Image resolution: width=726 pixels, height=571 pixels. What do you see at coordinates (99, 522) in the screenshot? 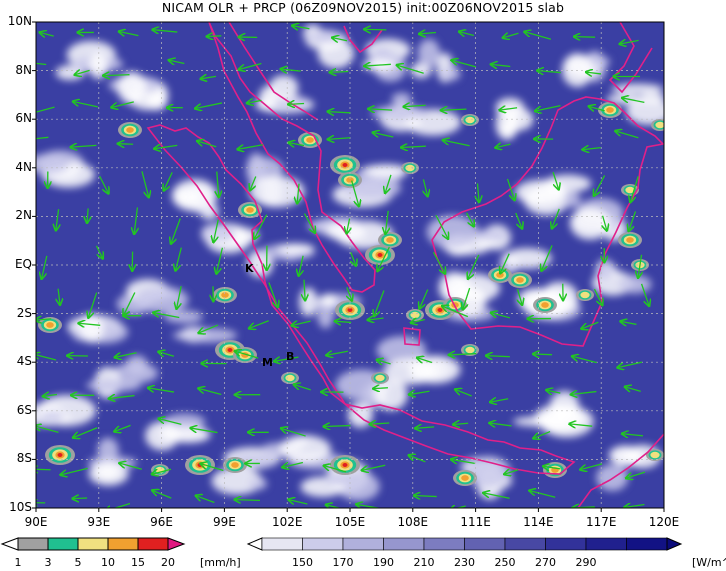
I see `lon-label: 93E` at bounding box center [99, 522].